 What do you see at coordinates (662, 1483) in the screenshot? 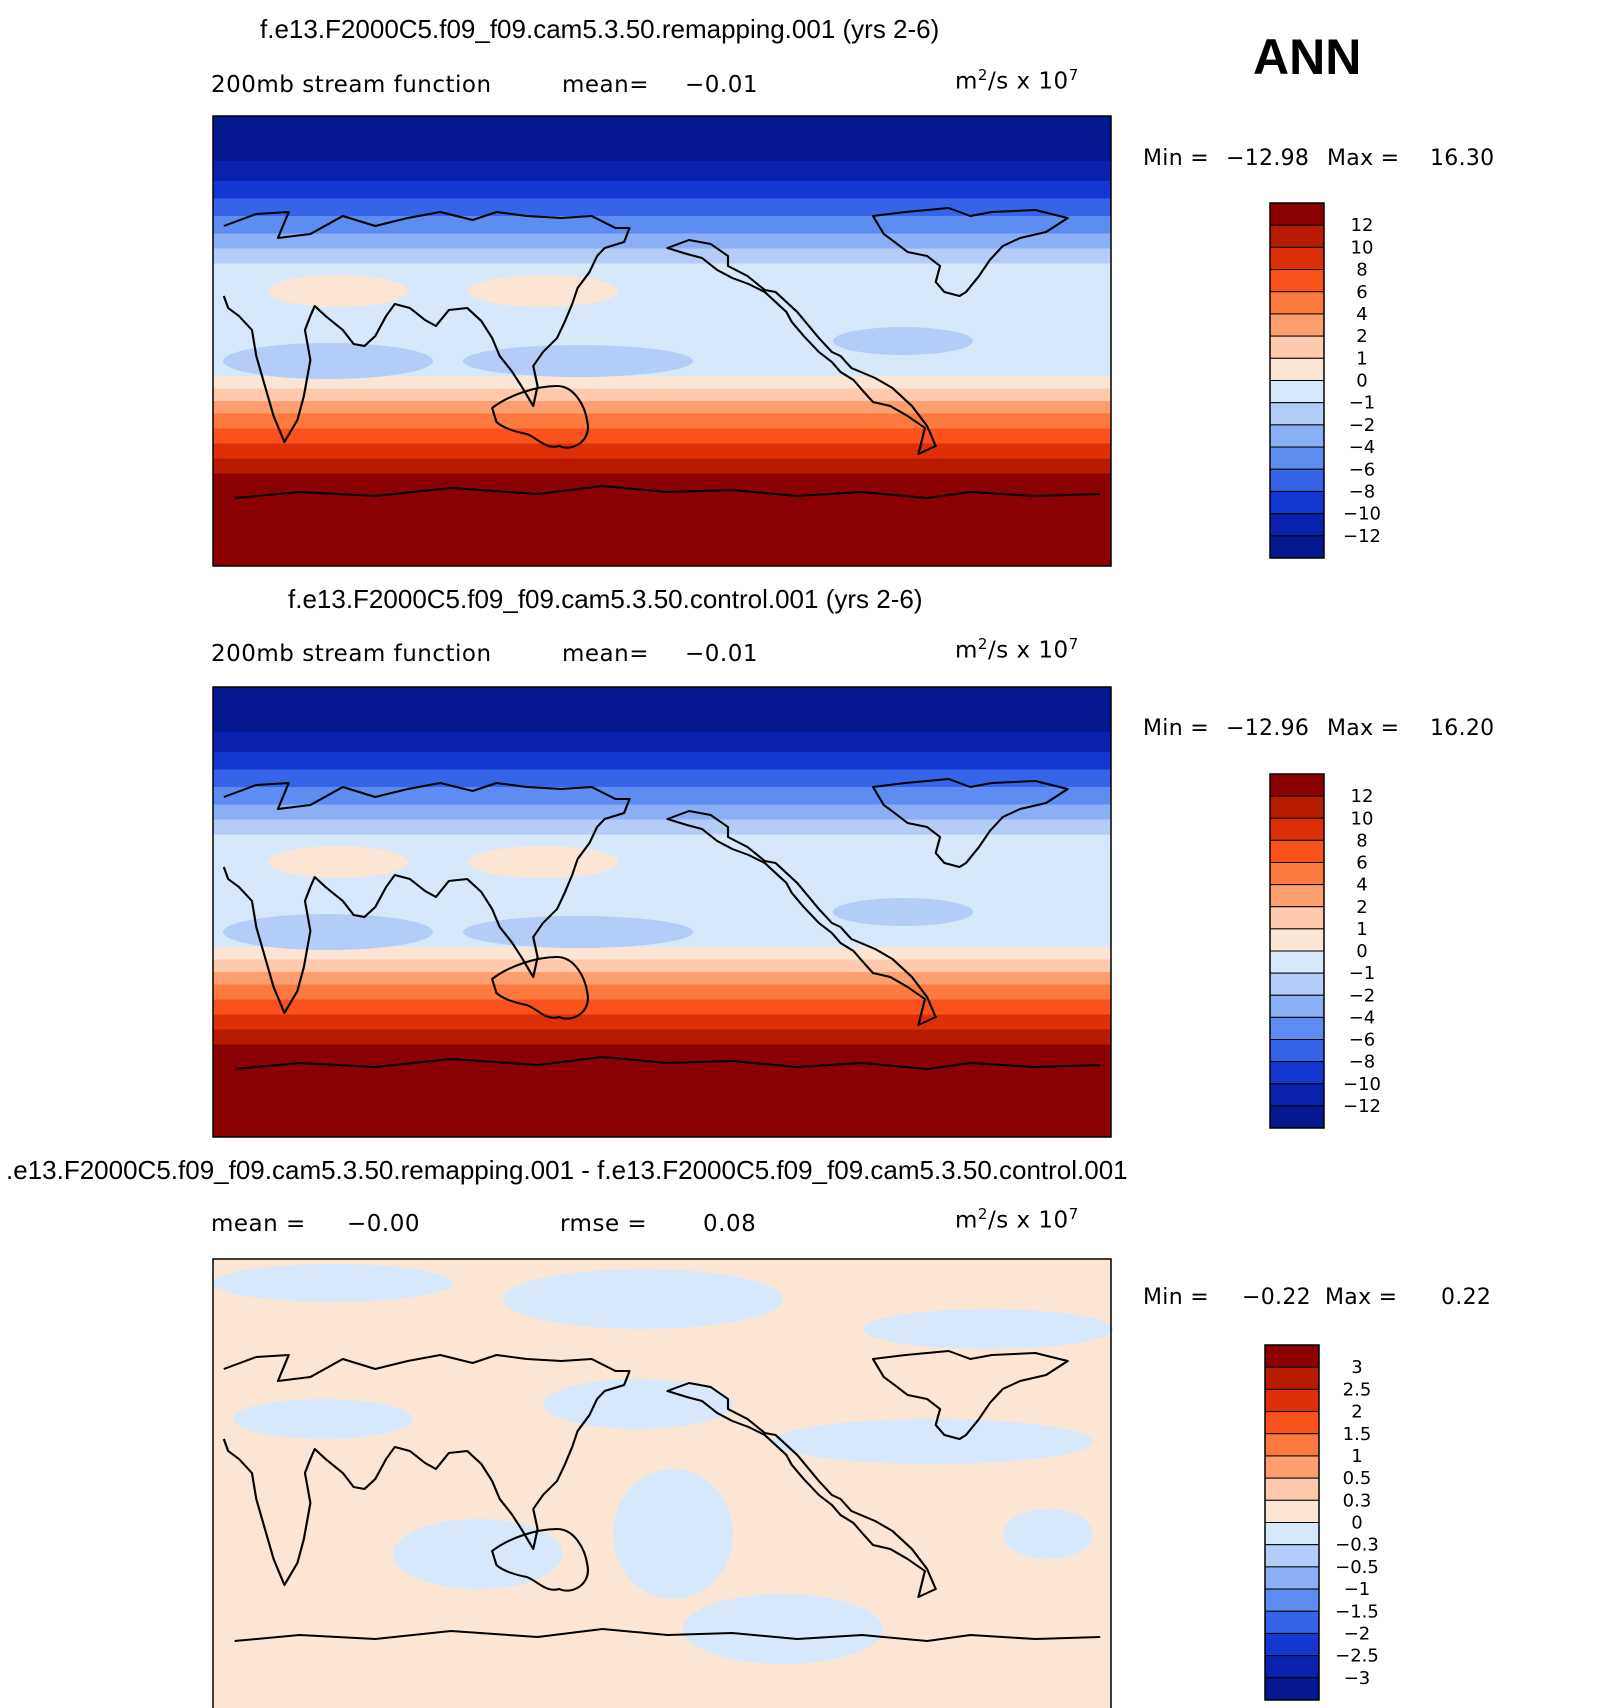
I see `panel-3-map` at bounding box center [662, 1483].